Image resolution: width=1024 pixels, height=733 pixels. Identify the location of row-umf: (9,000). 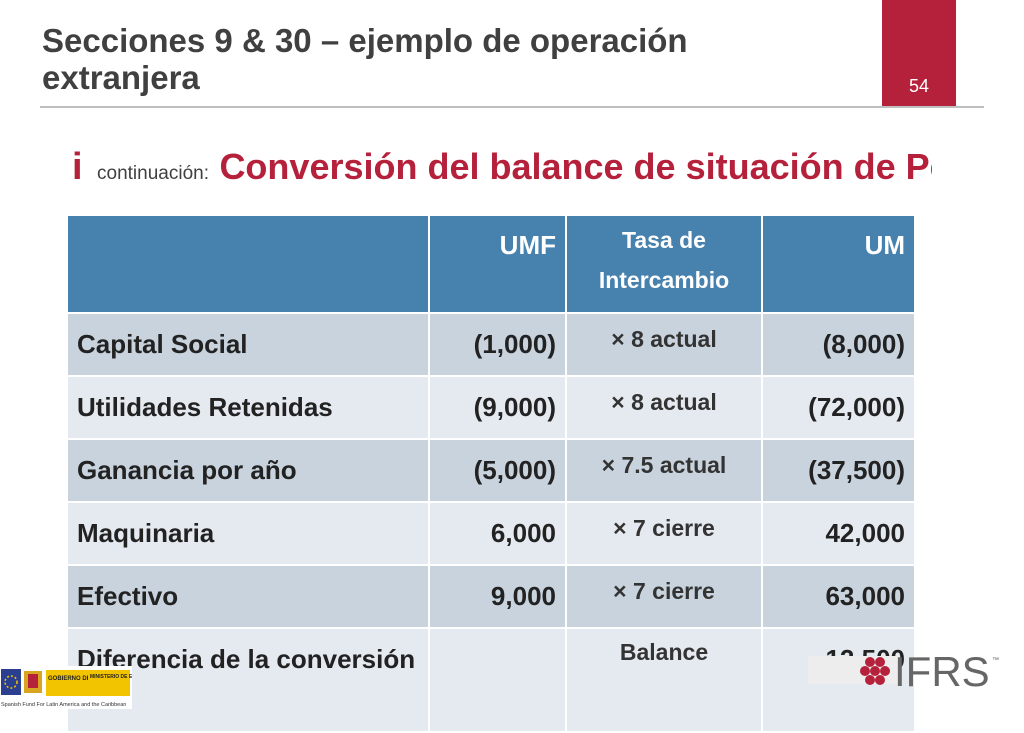
(497, 407).